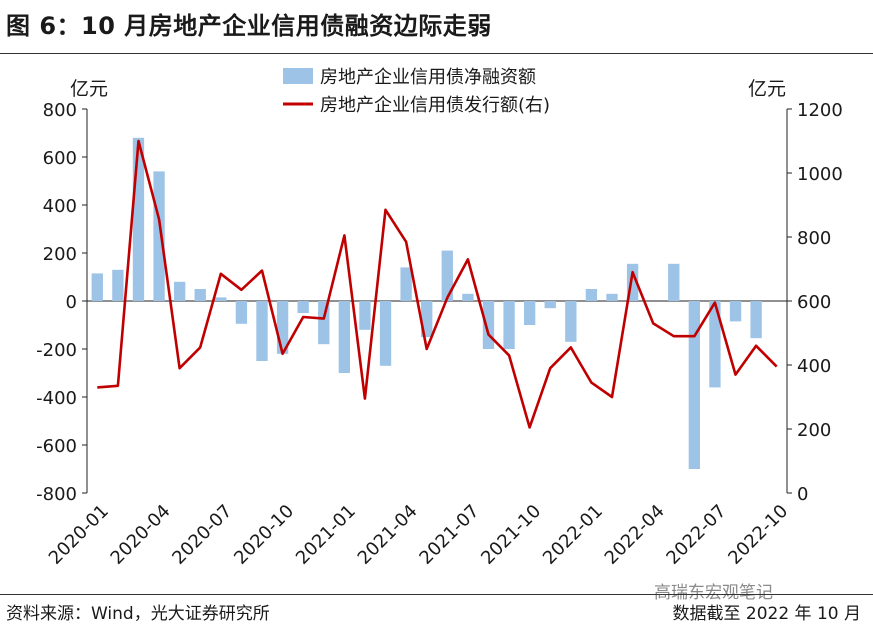 This screenshot has height=629, width=873. What do you see at coordinates (326, 535) in the screenshot?
I see `x-tick-label: 2021-01` at bounding box center [326, 535].